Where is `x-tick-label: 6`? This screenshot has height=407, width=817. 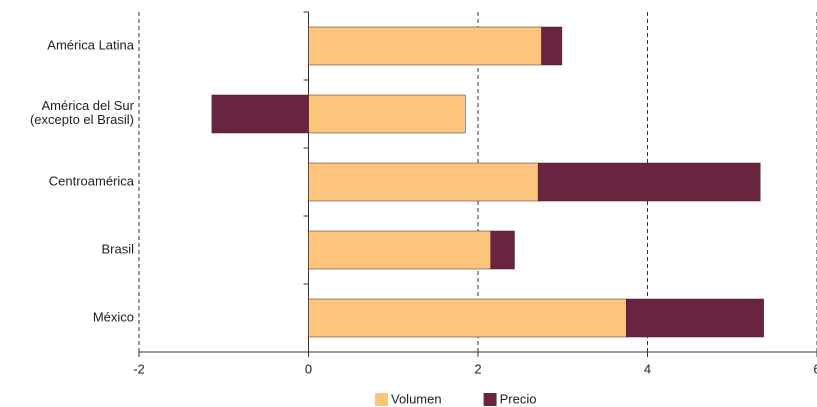 x-tick-label: 6 is located at coordinates (815, 368).